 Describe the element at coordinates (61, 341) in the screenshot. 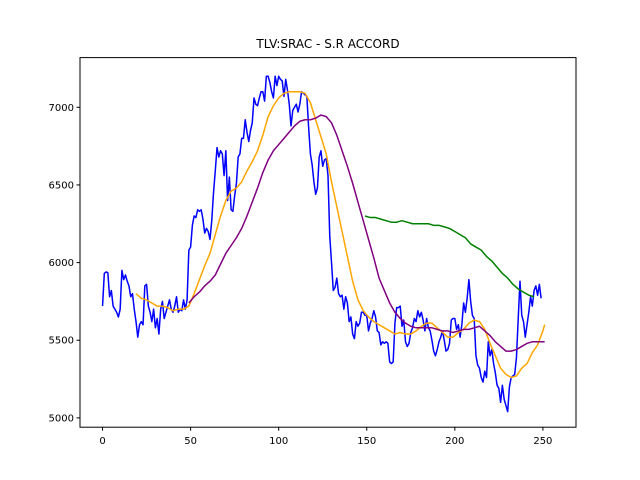

I see `y-tick-label-1: 5500` at that location.